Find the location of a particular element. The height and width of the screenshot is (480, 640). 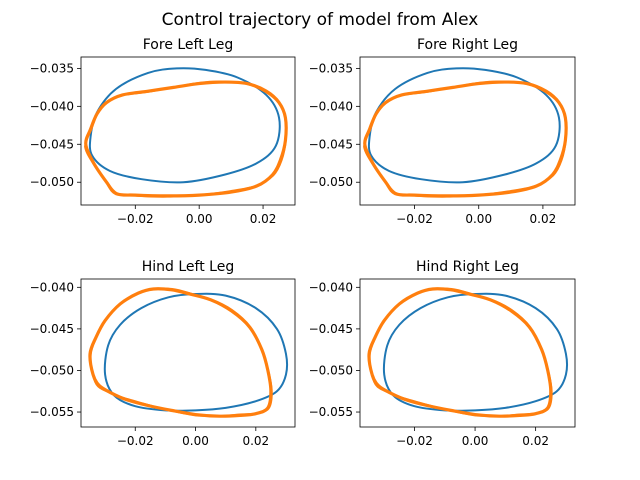

subplot-title: Fore Right Leg is located at coordinates (467, 45).